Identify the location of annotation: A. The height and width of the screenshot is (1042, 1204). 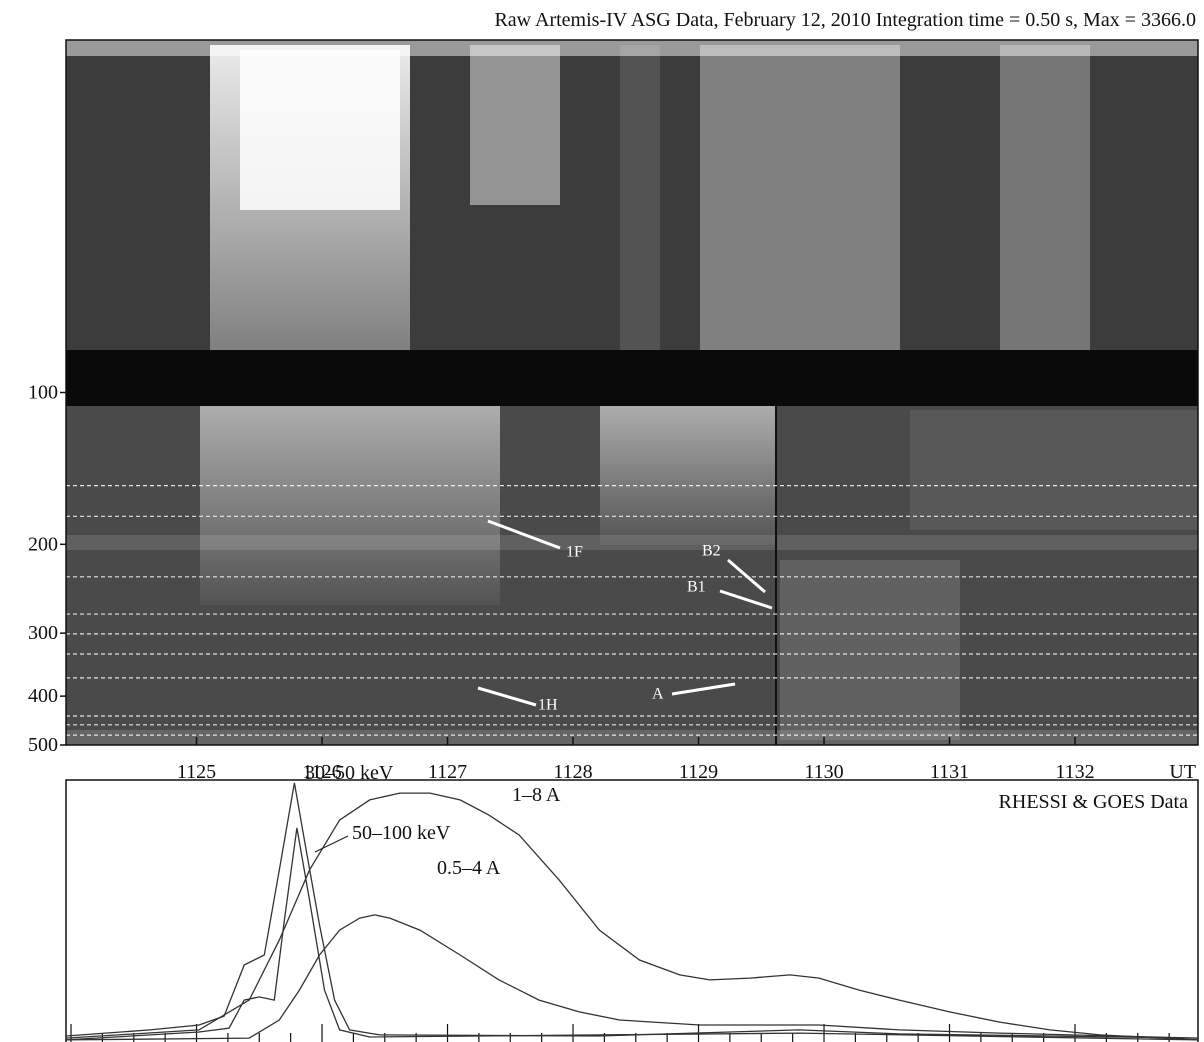
(658, 694).